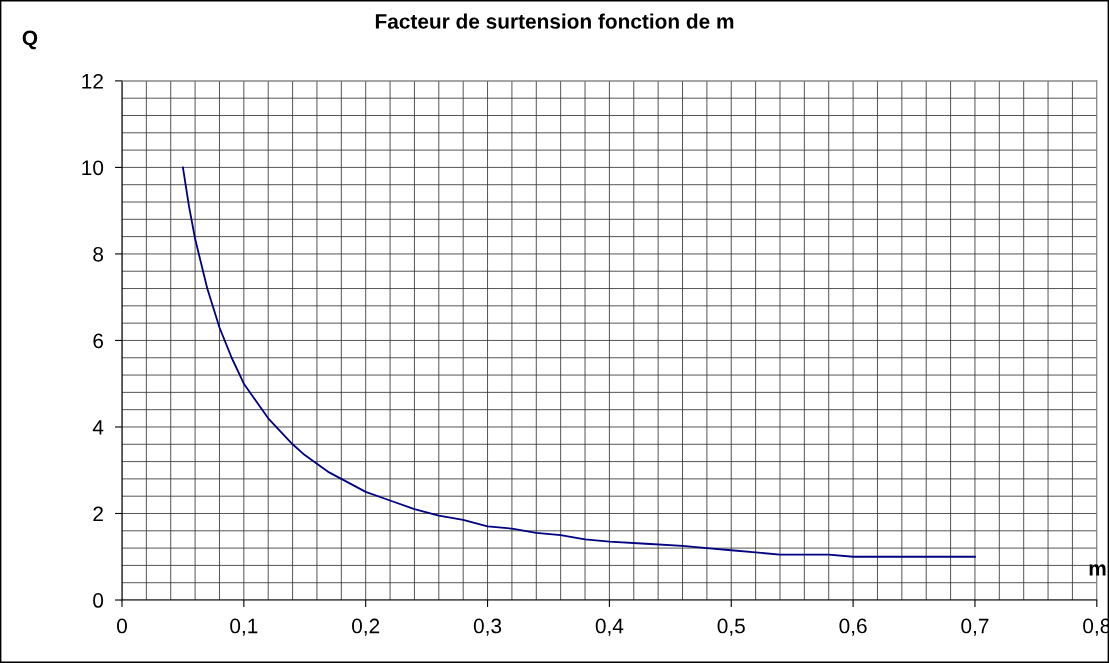  I want to click on y-tick-label: 6, so click(98, 341).